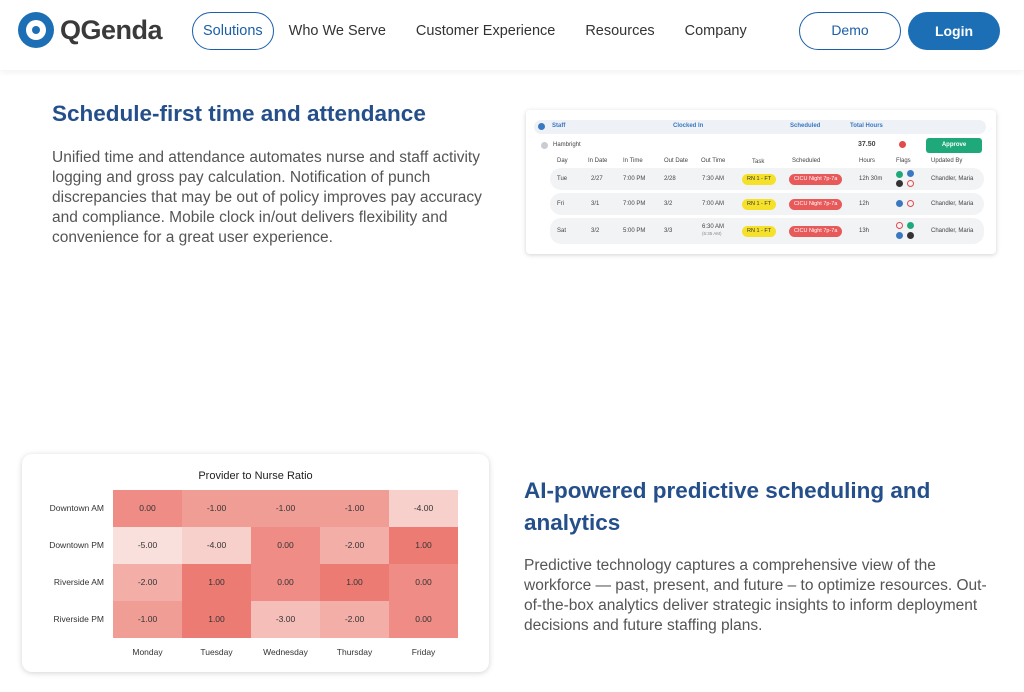 This screenshot has width=1024, height=692. I want to click on logo-mark-icon, so click(36, 30).